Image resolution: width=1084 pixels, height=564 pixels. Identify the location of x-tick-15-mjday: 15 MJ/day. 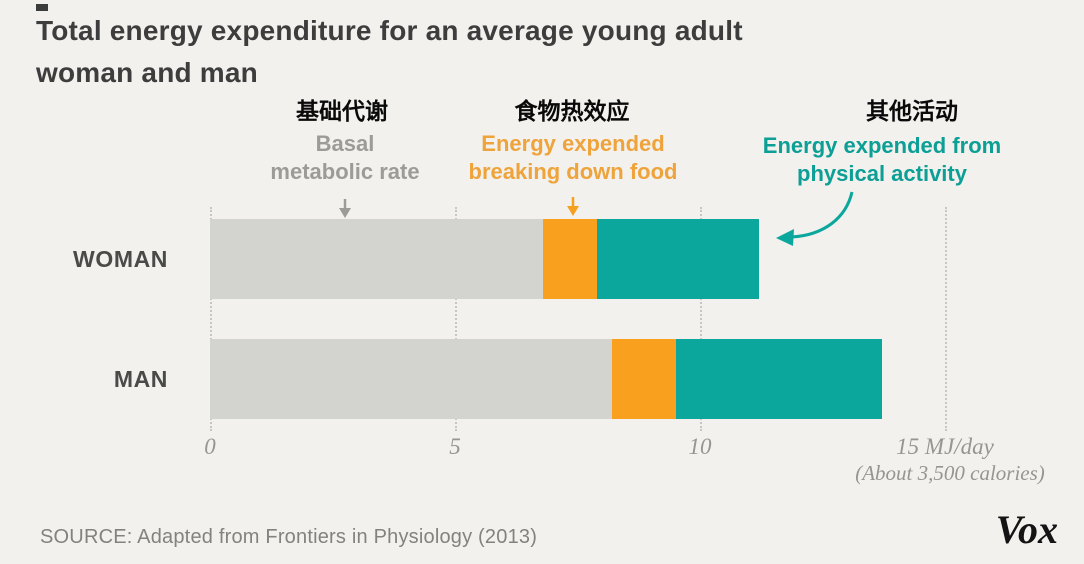
(945, 446).